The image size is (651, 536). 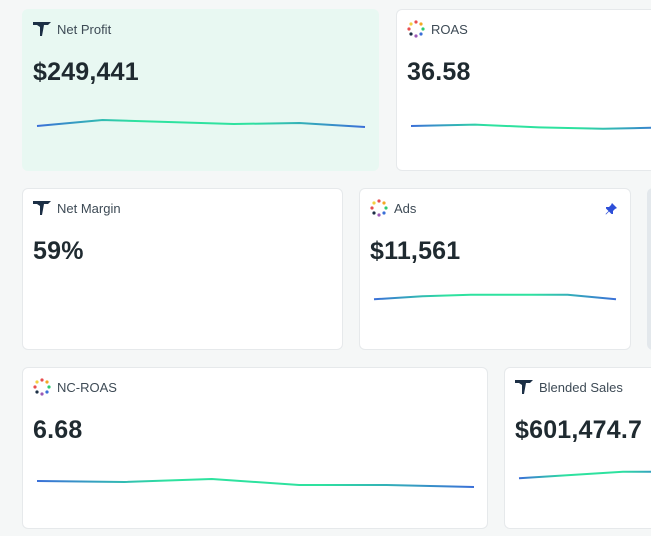 What do you see at coordinates (182, 269) in the screenshot?
I see `metric-card-net-margin: Net Margin 59%` at bounding box center [182, 269].